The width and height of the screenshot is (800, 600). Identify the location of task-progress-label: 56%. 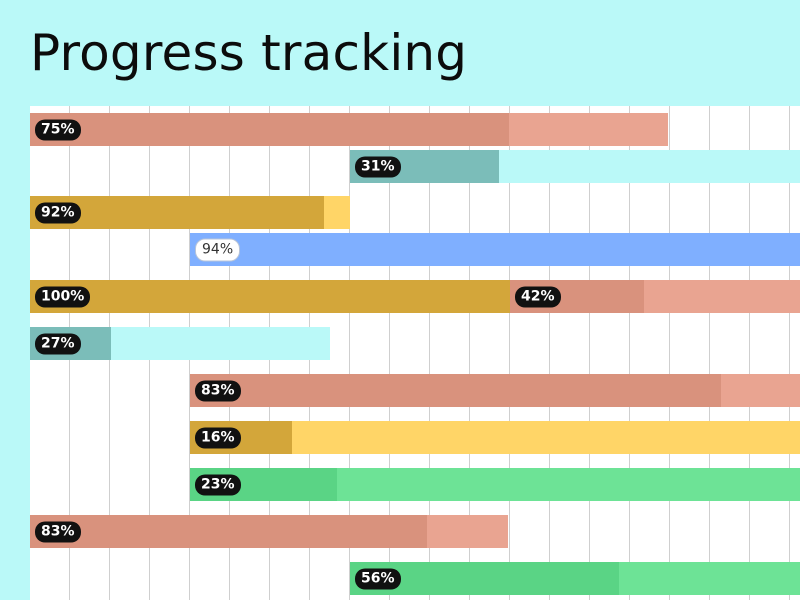
(378, 578).